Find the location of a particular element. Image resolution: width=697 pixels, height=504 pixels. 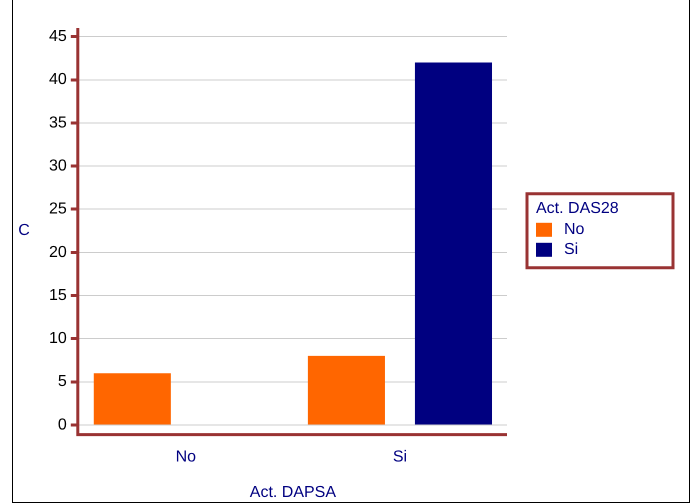

x-axis-title: Act. DAPSA is located at coordinates (293, 492).